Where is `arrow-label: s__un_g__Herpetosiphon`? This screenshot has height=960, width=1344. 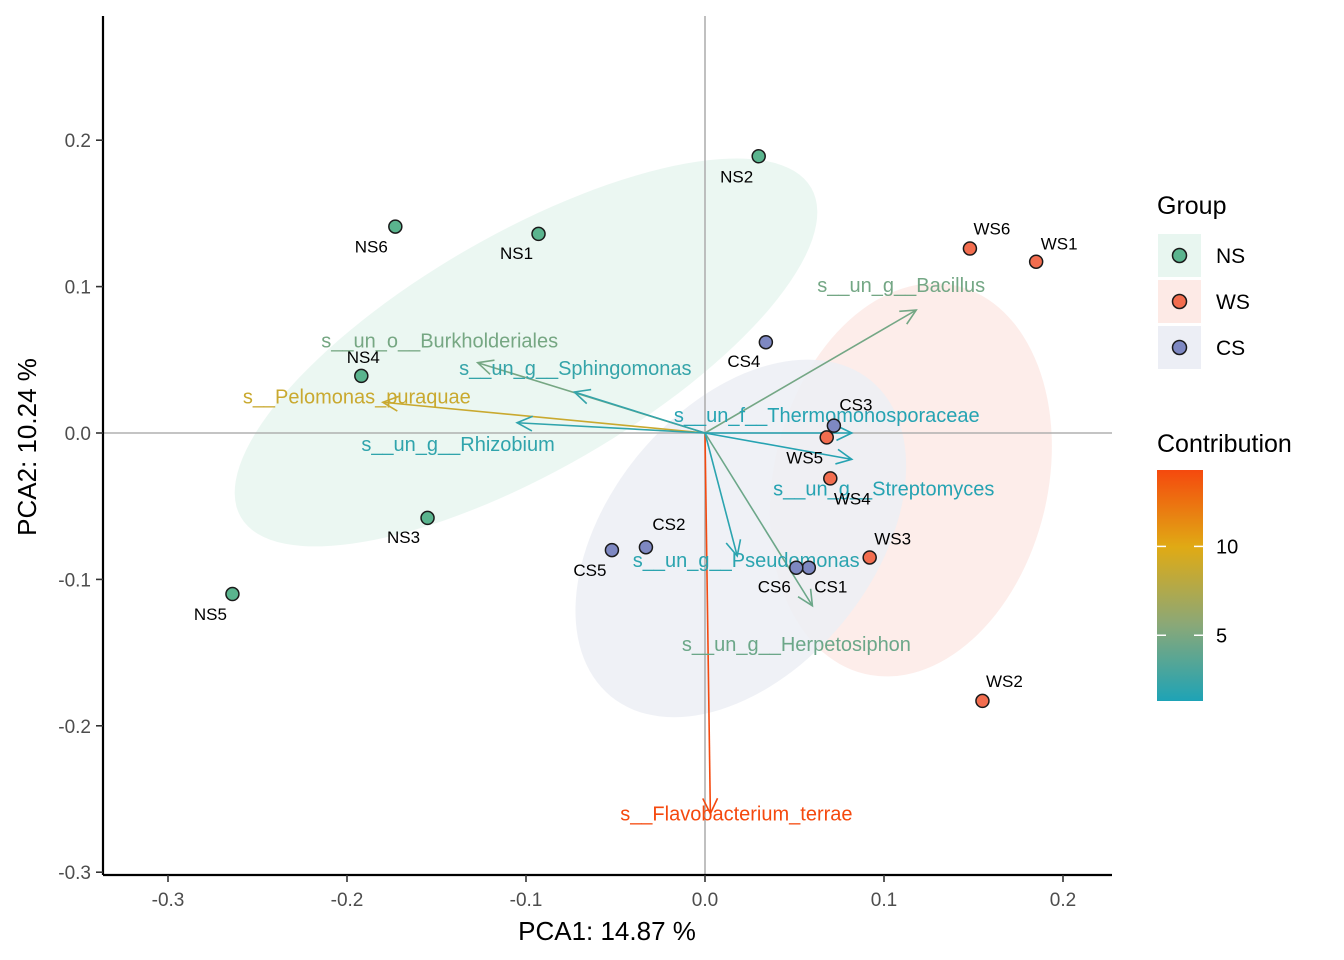
arrow-label: s__un_g__Herpetosiphon is located at coordinates (796, 645).